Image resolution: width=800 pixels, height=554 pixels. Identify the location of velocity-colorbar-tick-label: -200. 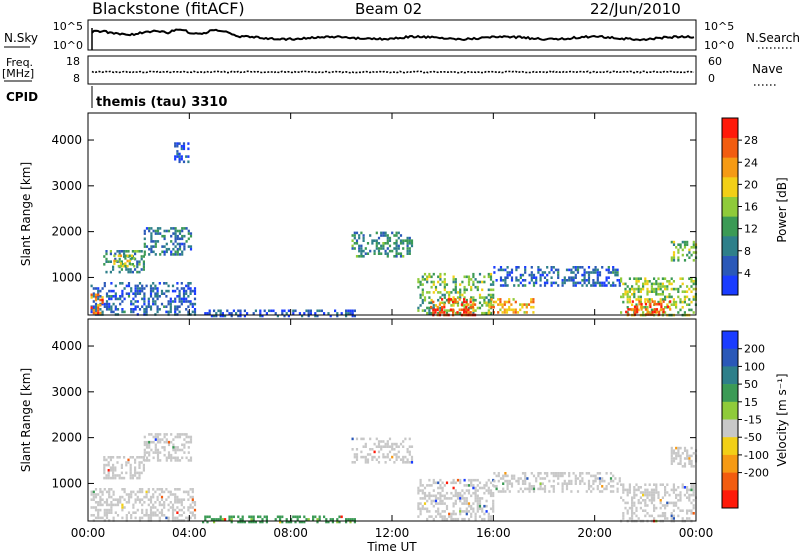
(756, 473).